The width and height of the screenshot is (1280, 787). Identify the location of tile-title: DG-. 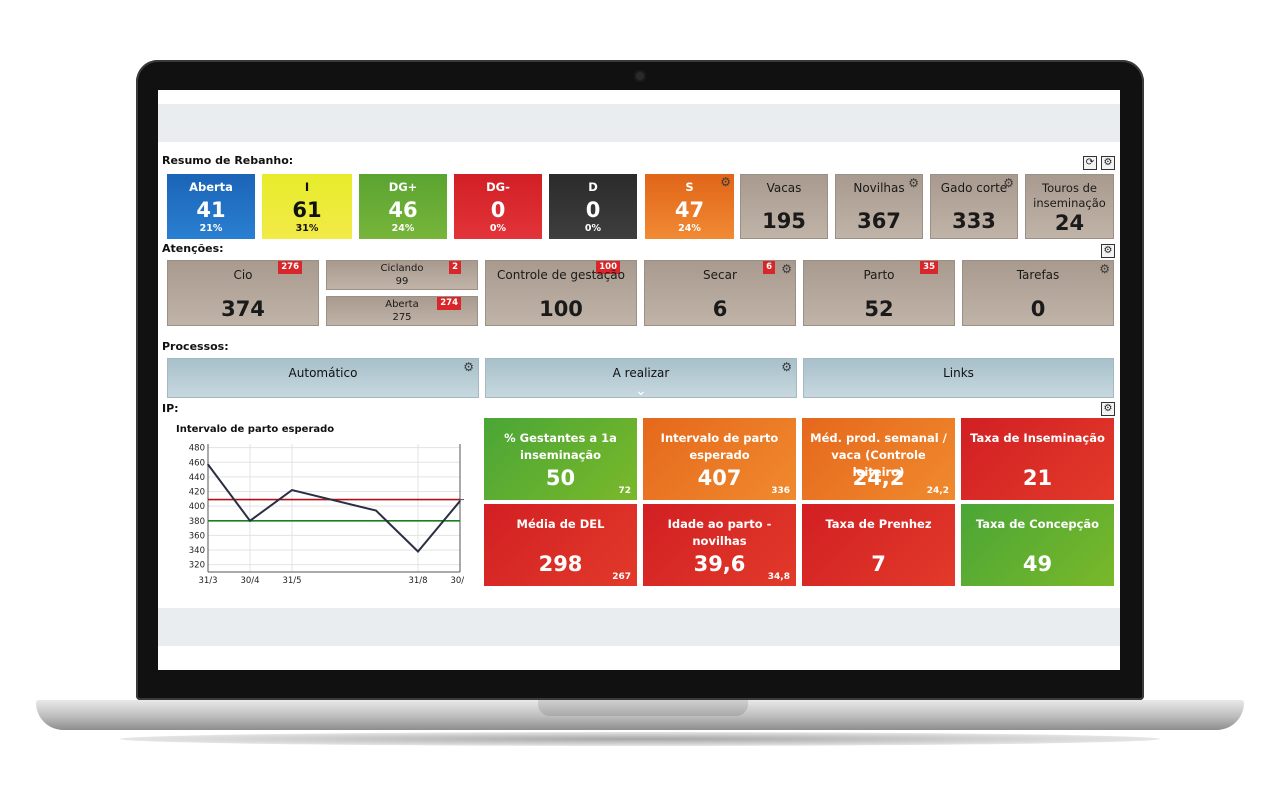
(498, 187).